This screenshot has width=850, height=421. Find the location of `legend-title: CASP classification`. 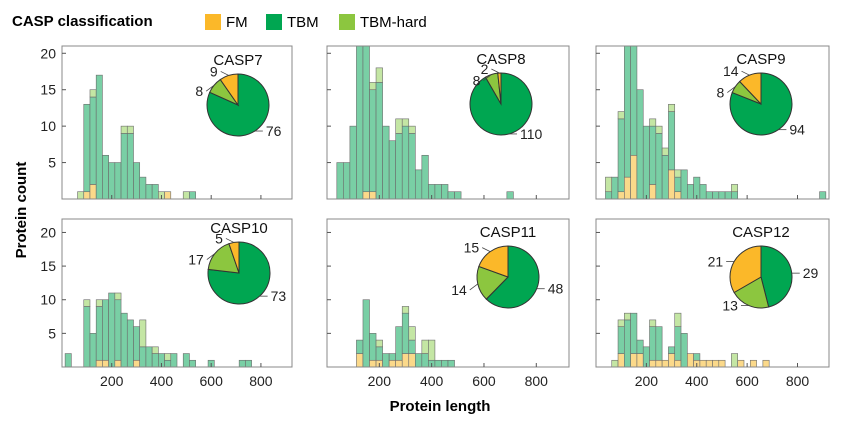

legend-title: CASP classification is located at coordinates (82, 21).